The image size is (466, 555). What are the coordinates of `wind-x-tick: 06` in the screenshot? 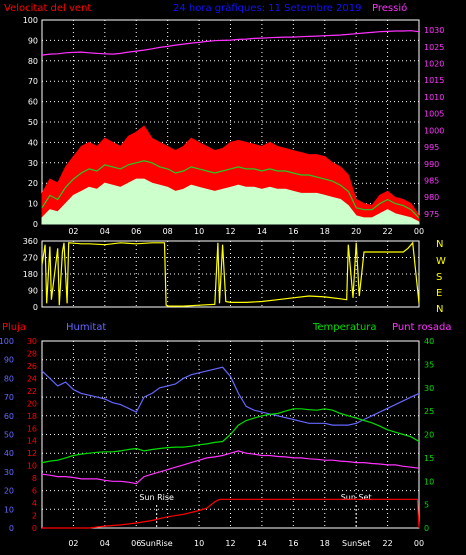 It's located at (136, 231).